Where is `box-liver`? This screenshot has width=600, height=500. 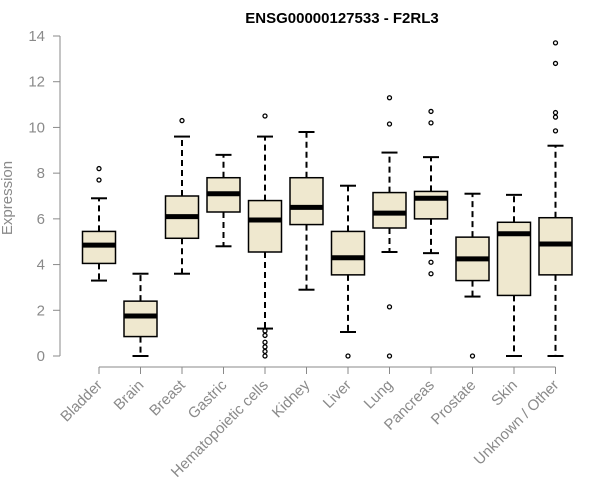
box-liver is located at coordinates (348, 271).